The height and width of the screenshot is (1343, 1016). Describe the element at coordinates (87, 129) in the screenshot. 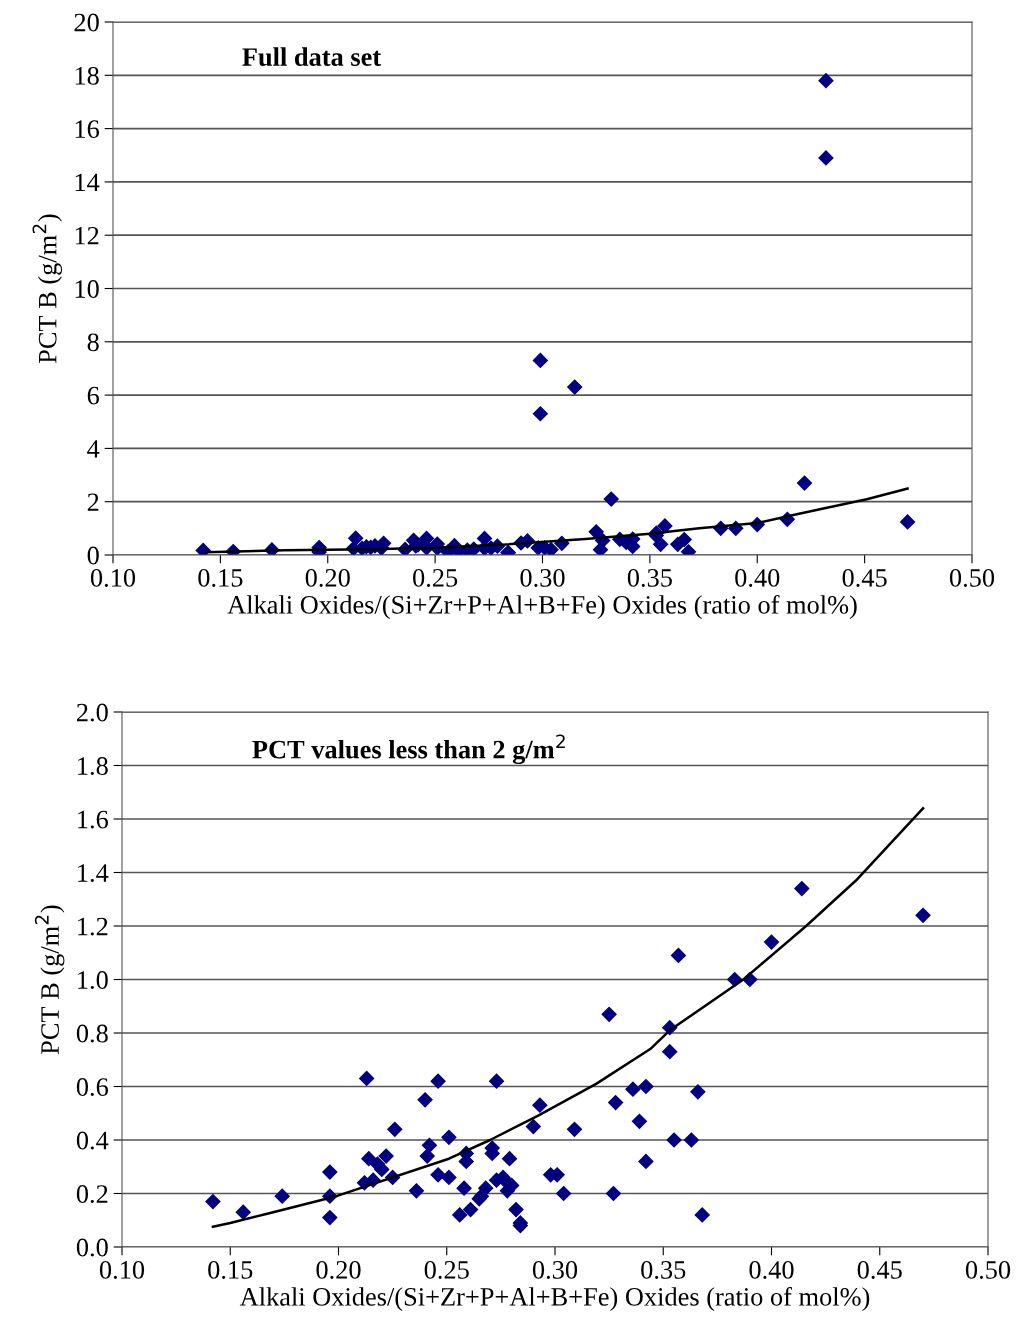

I see `y-tick-label: 16` at that location.